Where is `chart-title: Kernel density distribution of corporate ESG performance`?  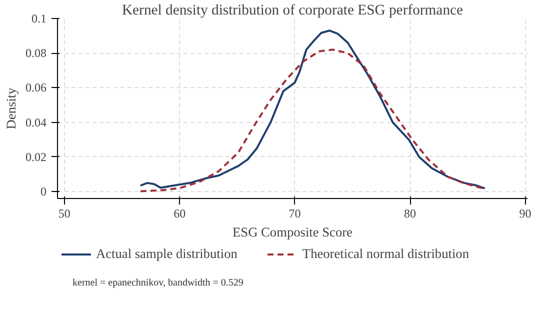
chart-title: Kernel density distribution of corporate ESG performance is located at coordinates (293, 10).